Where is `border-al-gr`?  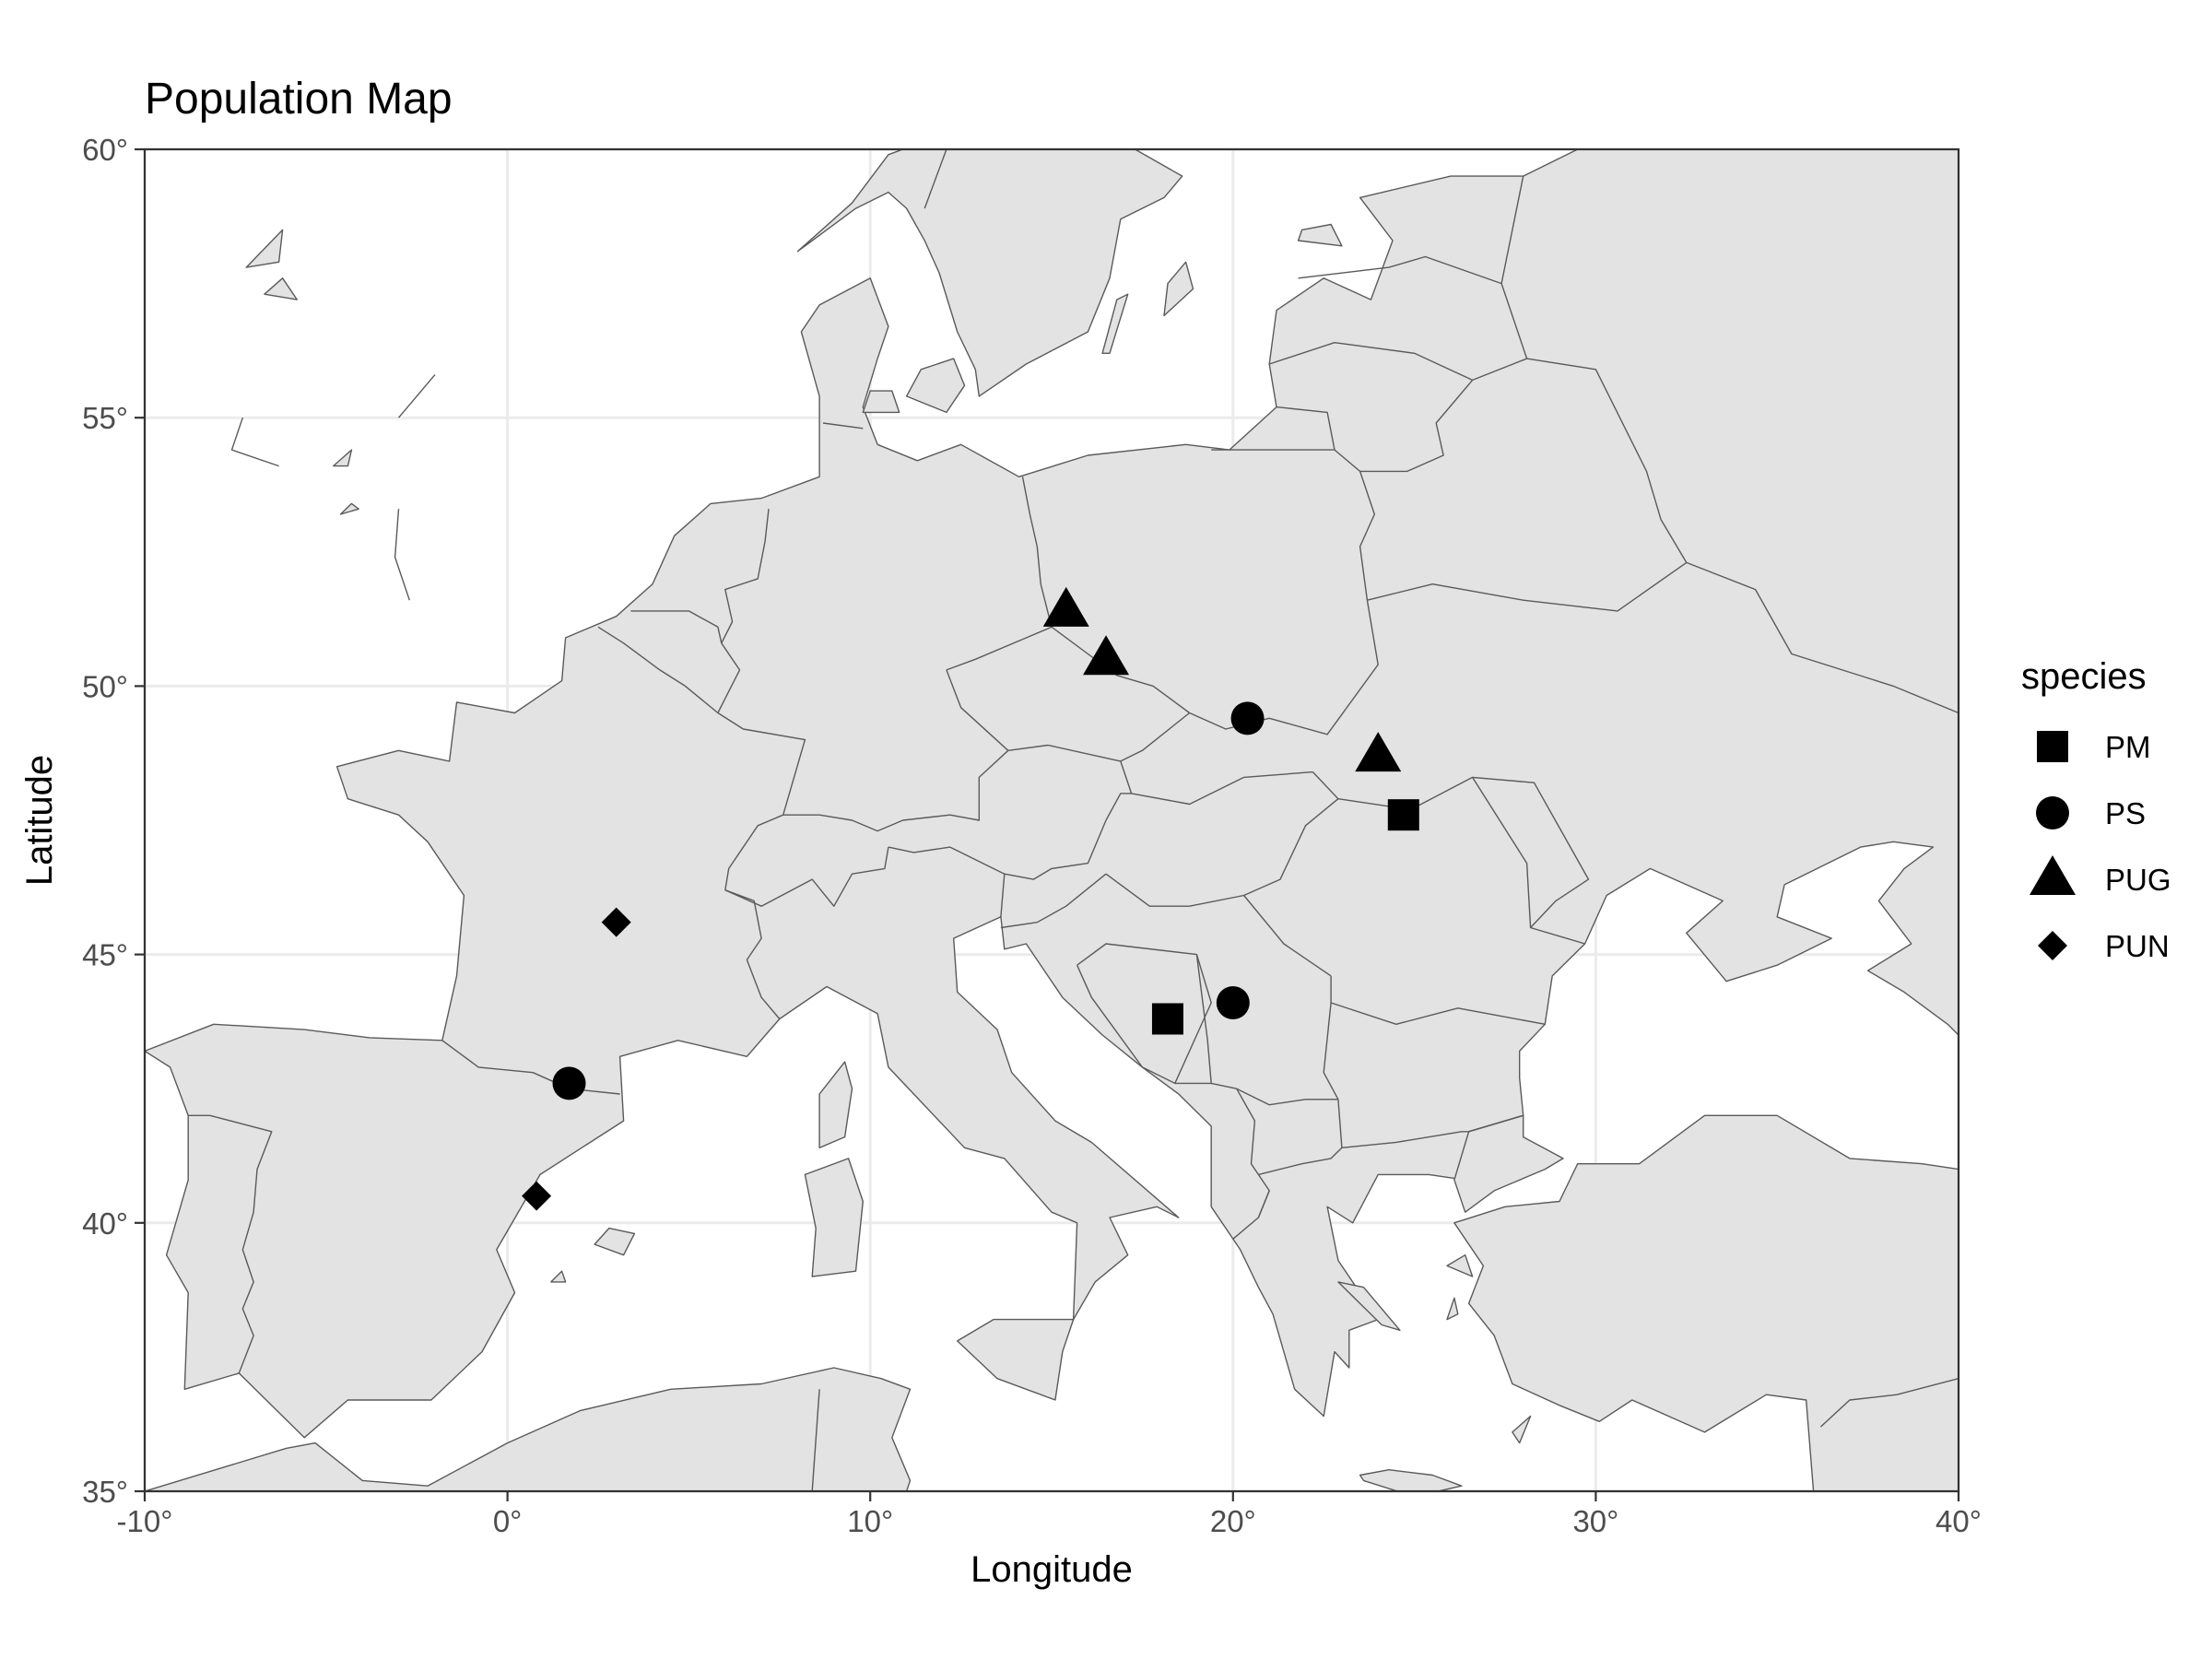
border-al-gr is located at coordinates (1251, 1215).